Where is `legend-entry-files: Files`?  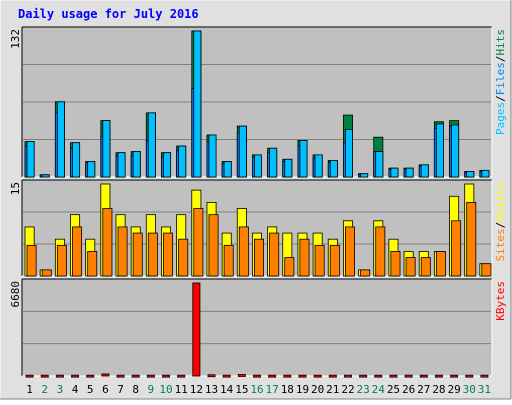
legend-entry-files: Files is located at coordinates (500, 78).